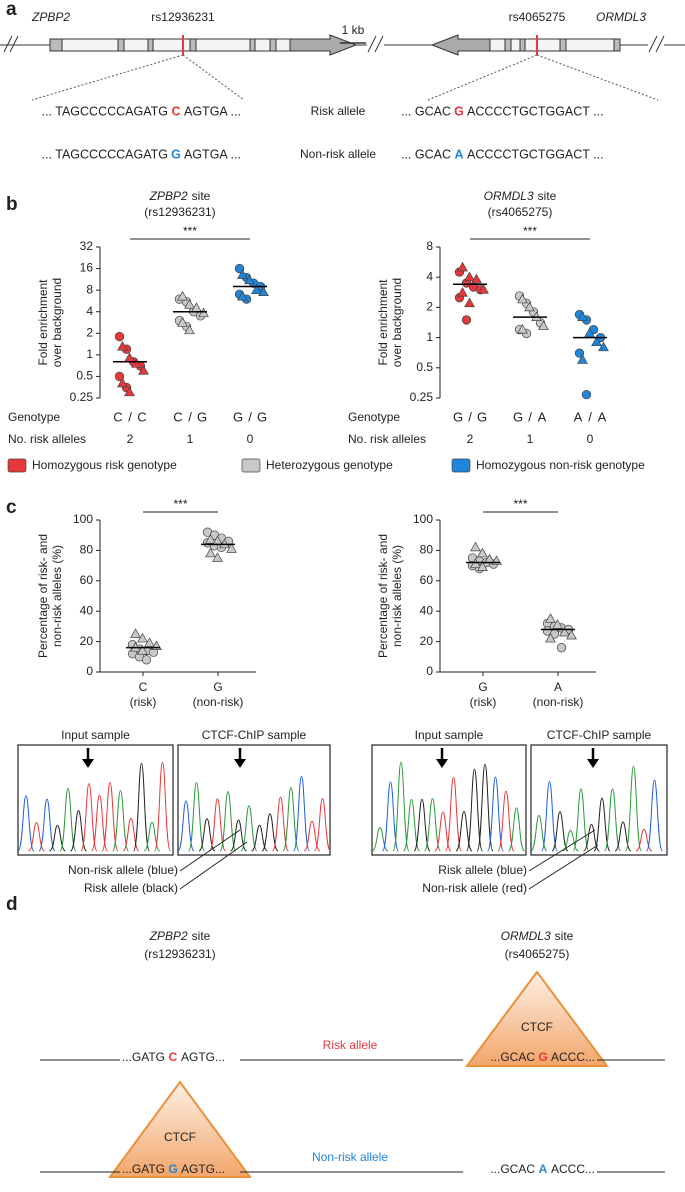 The height and width of the screenshot is (1192, 685). I want to click on y-tick-label: 32, so click(87, 246).